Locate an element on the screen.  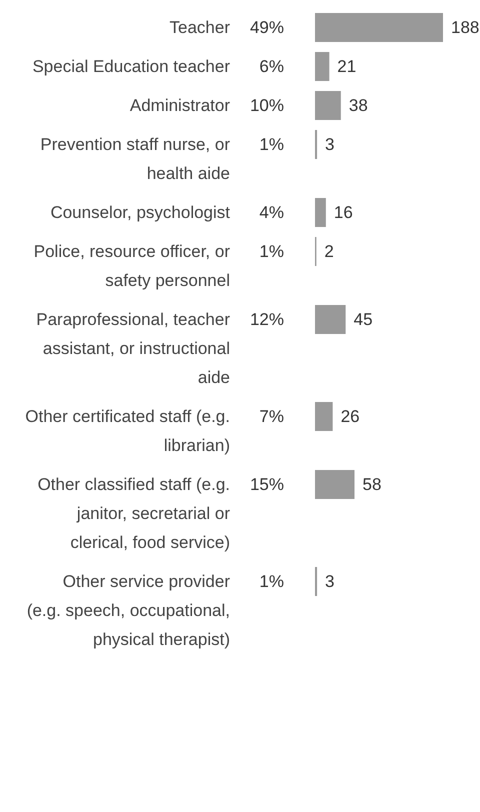
data-label: 16 is located at coordinates (343, 212).